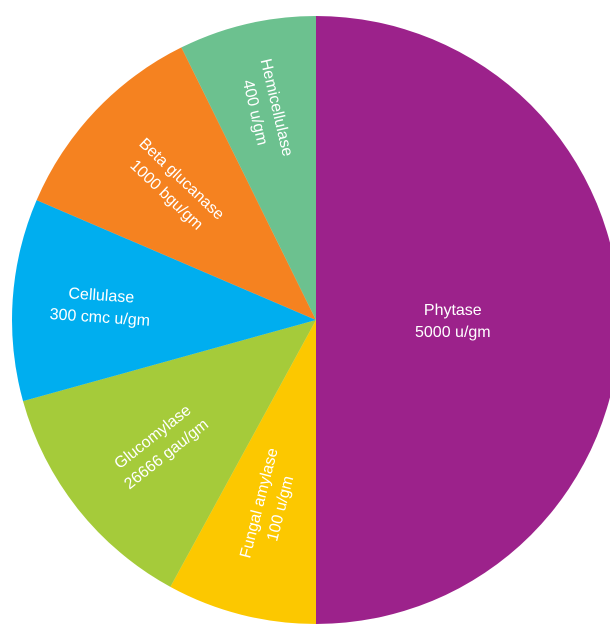  What do you see at coordinates (243, 472) in the screenshot?
I see `pie-slice-fungal-amylase` at bounding box center [243, 472].